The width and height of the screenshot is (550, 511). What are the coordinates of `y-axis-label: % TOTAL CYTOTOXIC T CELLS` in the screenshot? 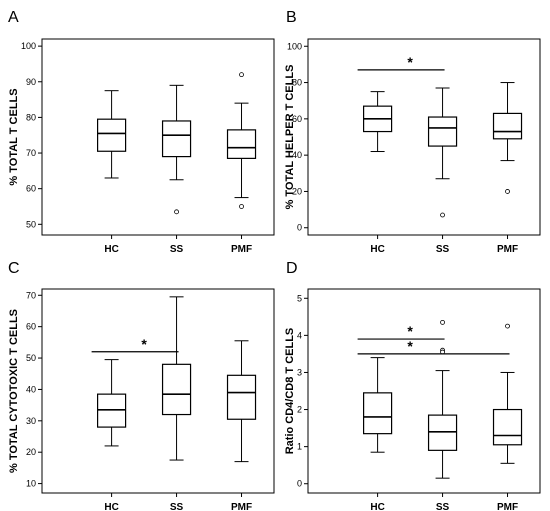 It's located at (14, 391).